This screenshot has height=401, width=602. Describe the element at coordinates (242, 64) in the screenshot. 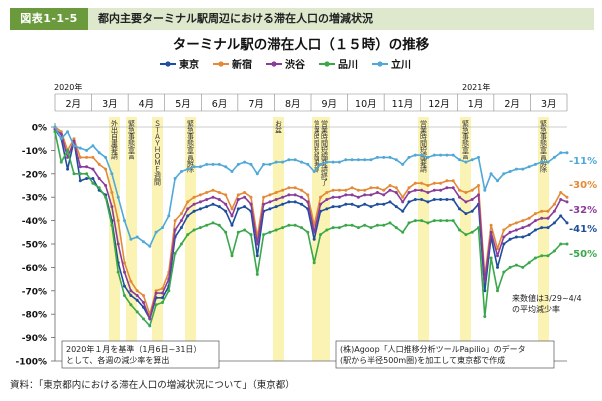

I see `legend-label-1: 新宿` at that location.